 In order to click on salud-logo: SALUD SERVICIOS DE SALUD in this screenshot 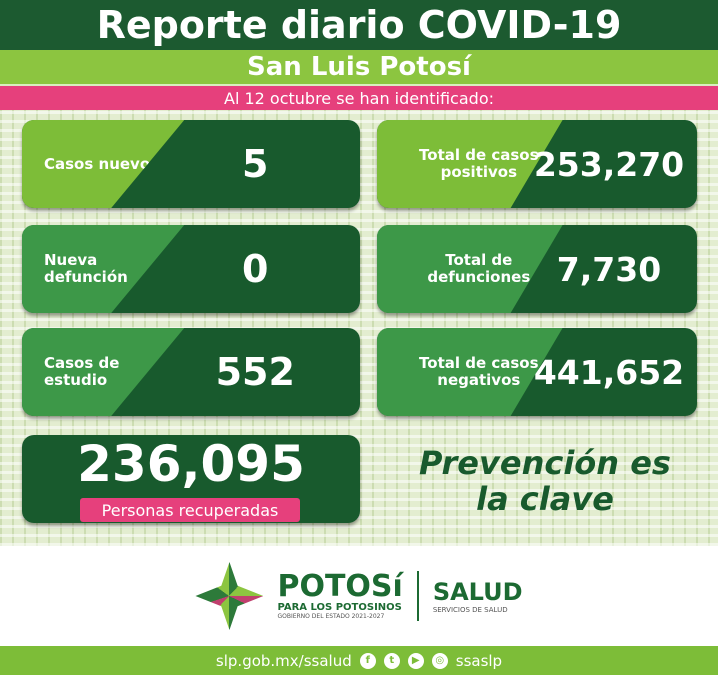, I will do `click(478, 596)`.